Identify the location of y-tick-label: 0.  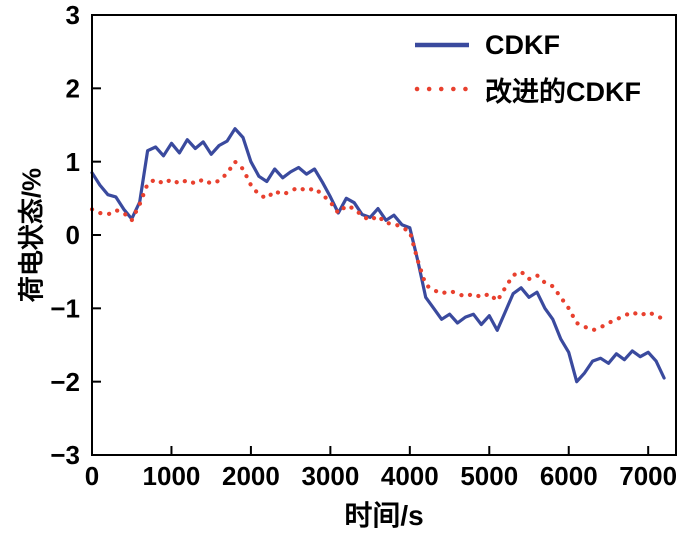
(73, 235).